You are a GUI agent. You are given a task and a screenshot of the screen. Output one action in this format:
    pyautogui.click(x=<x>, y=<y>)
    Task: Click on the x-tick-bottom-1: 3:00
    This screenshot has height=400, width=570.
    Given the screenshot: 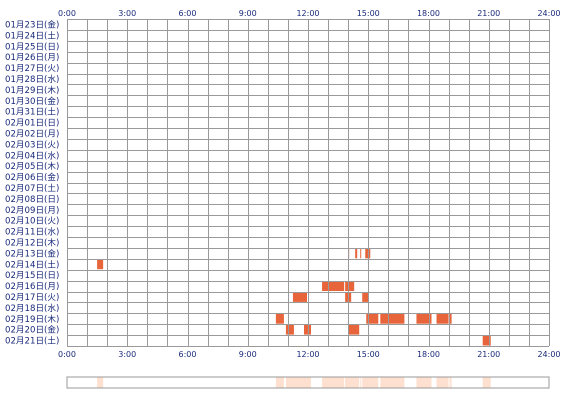 What is the action you would take?
    pyautogui.click(x=127, y=354)
    